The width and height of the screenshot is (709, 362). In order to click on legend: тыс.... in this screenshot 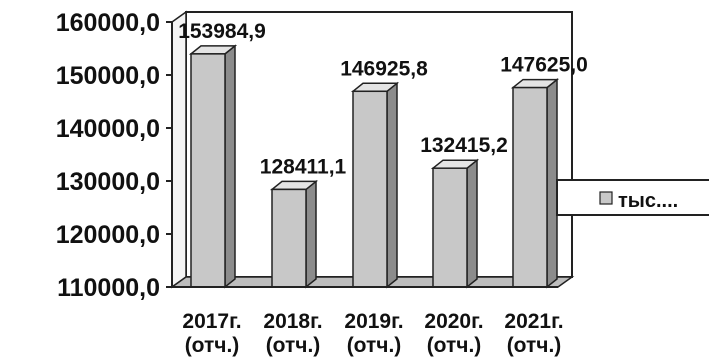, I will do `click(632, 197)`.